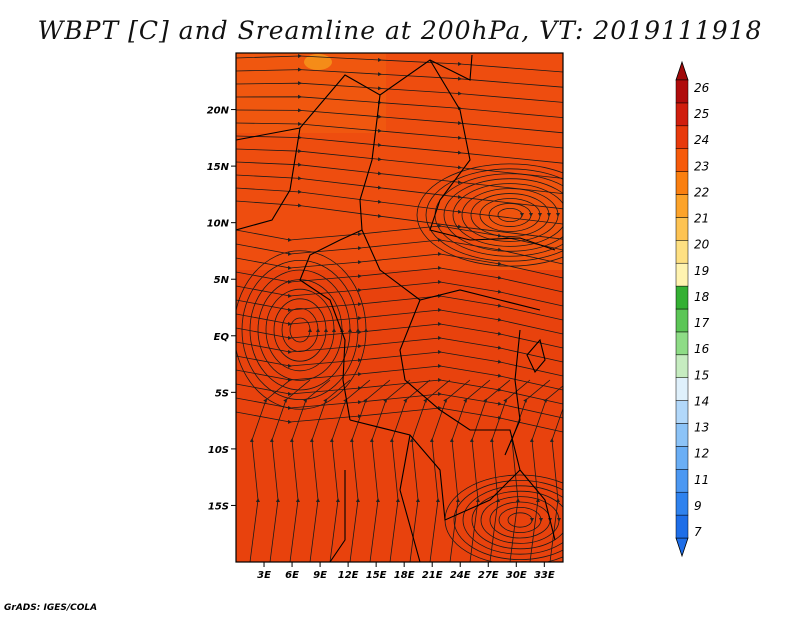  I want to click on colorbar-label: 20, so click(702, 245).